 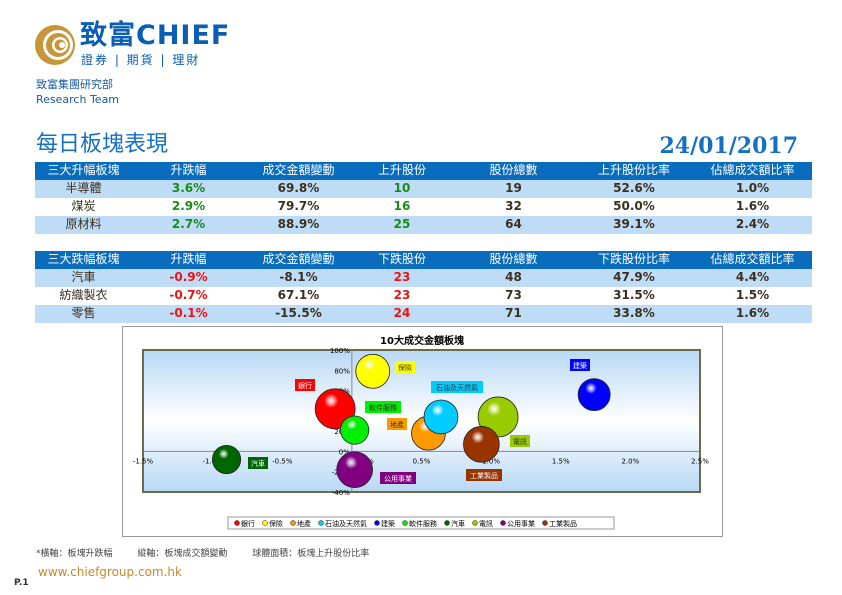 I want to click on table-cell: 1.5%, so click(x=752, y=295).